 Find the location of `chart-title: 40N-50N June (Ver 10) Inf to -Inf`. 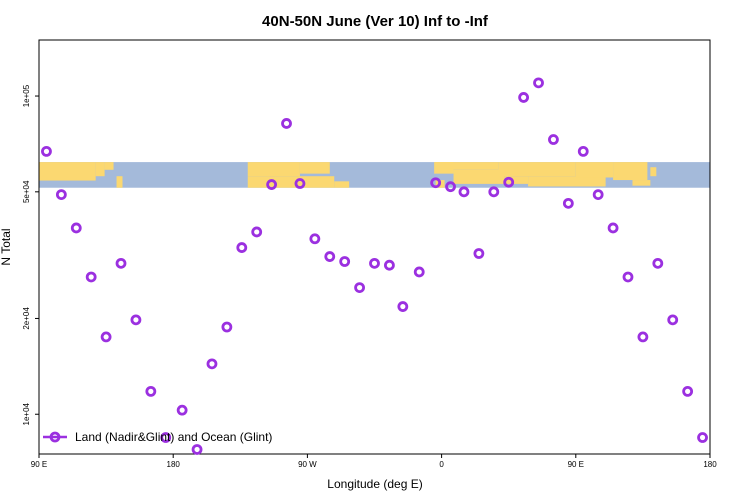

chart-title: 40N-50N June (Ver 10) Inf to -Inf is located at coordinates (375, 21).